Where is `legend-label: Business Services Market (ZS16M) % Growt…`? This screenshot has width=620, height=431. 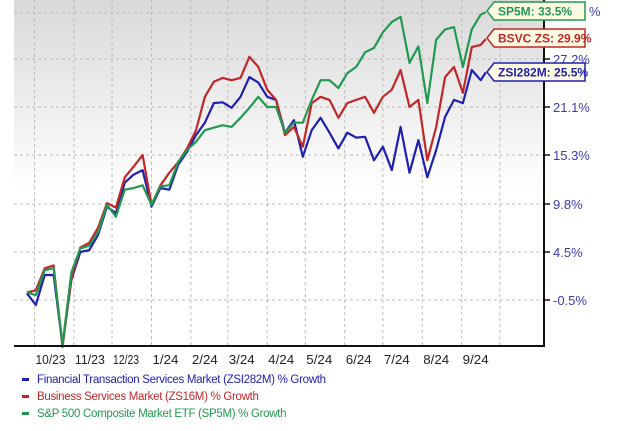 legend-label: Business Services Market (ZS16M) % Growt… is located at coordinates (148, 397).